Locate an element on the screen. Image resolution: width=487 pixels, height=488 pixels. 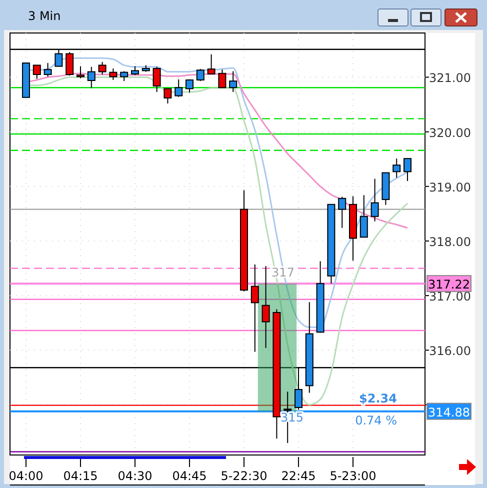
x-tick-label: 04:45 is located at coordinates (189, 476).